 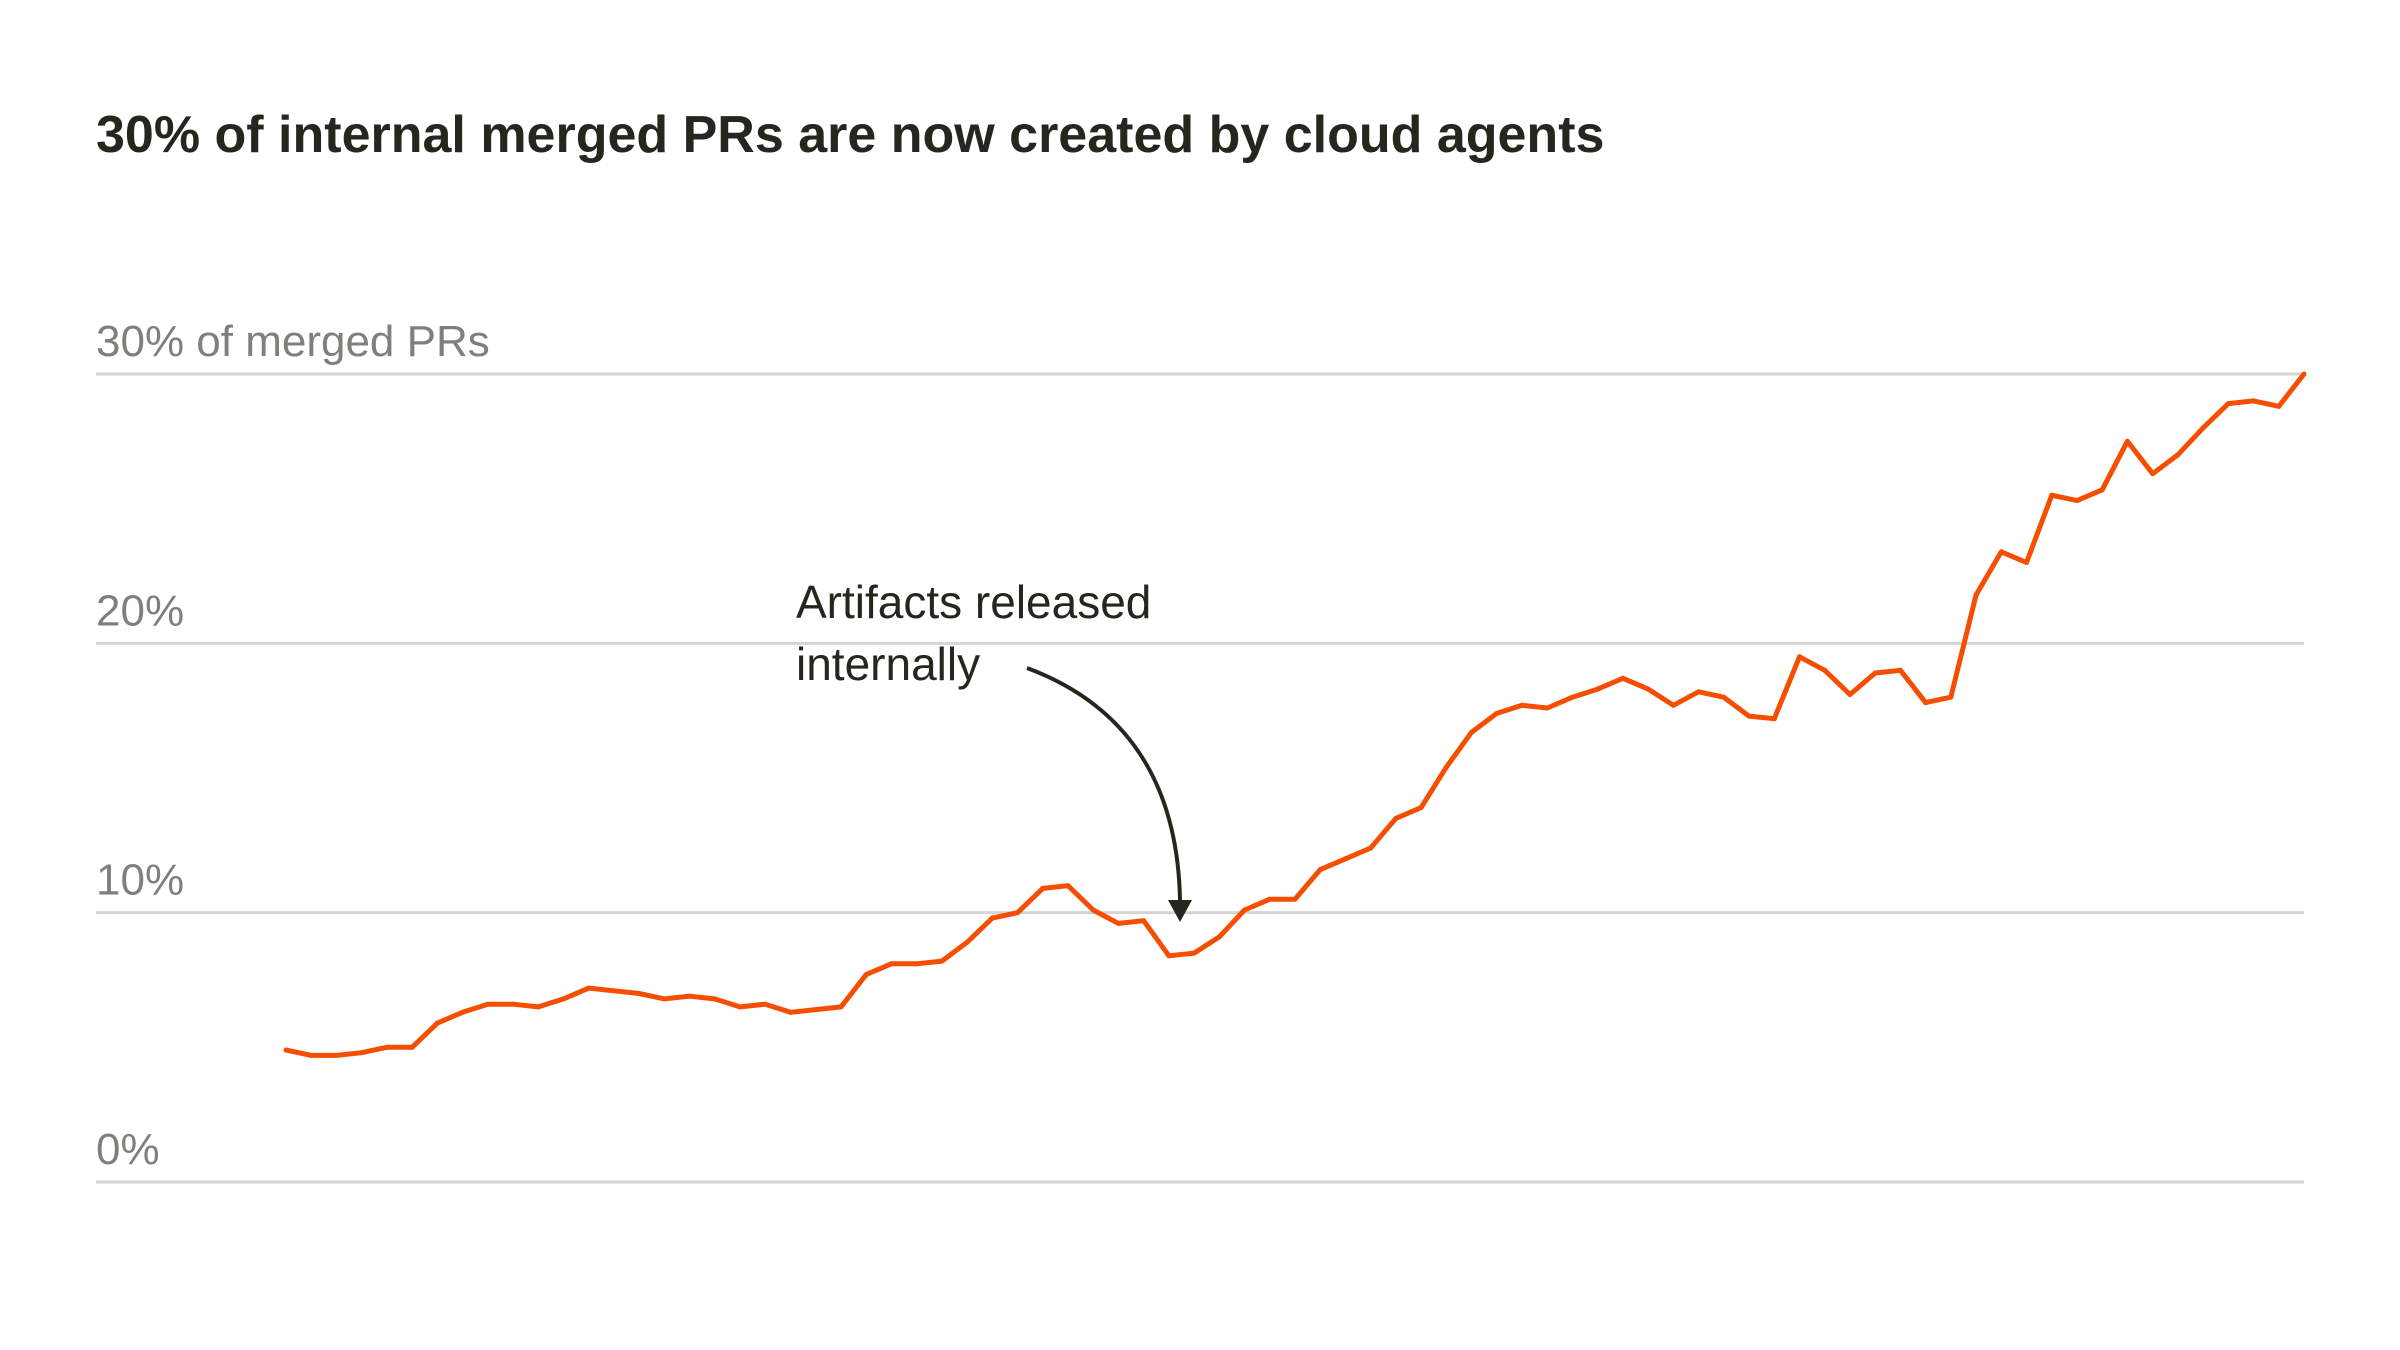 I want to click on y-tick-label: 0%, so click(x=128, y=1149).